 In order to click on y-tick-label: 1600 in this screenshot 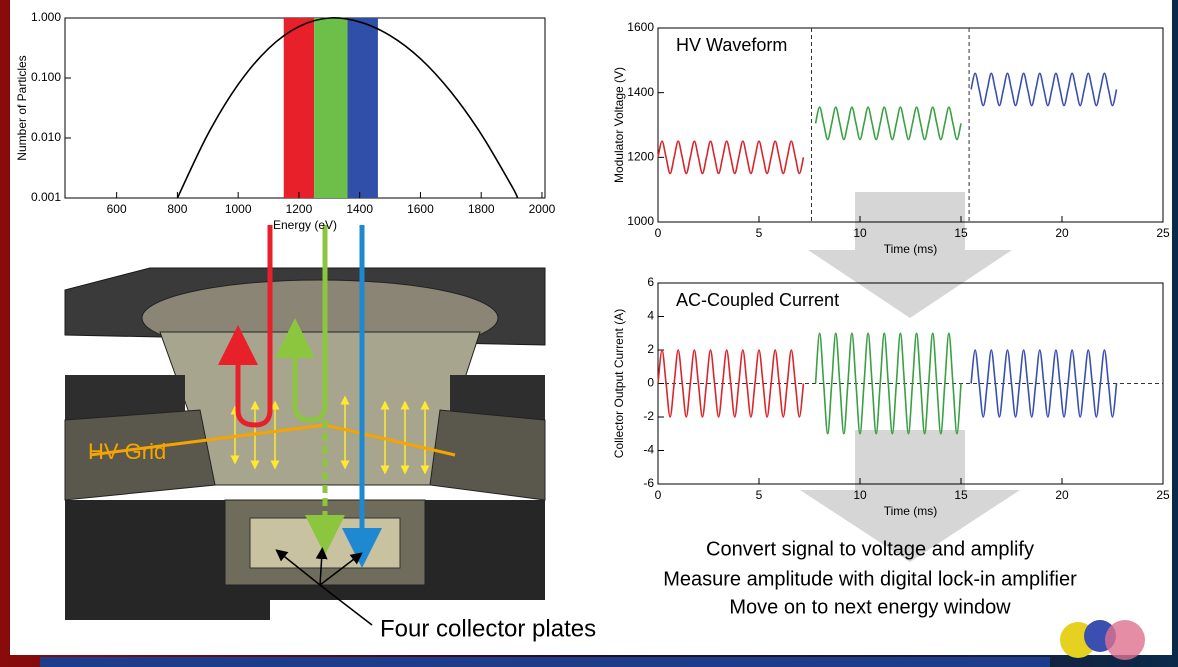, I will do `click(640, 27)`.